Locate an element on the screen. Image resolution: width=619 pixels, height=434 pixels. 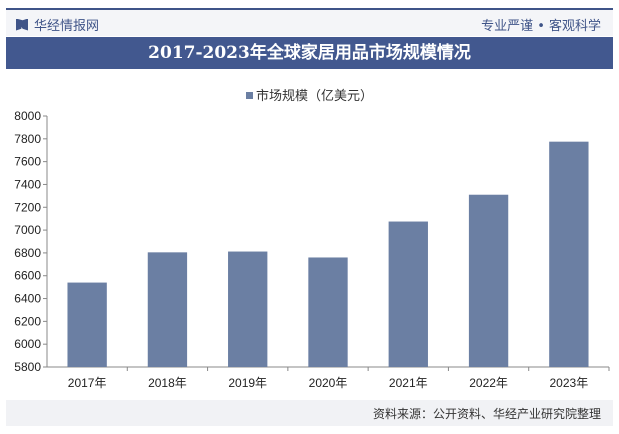
footer-bar is located at coordinates (309, 413).